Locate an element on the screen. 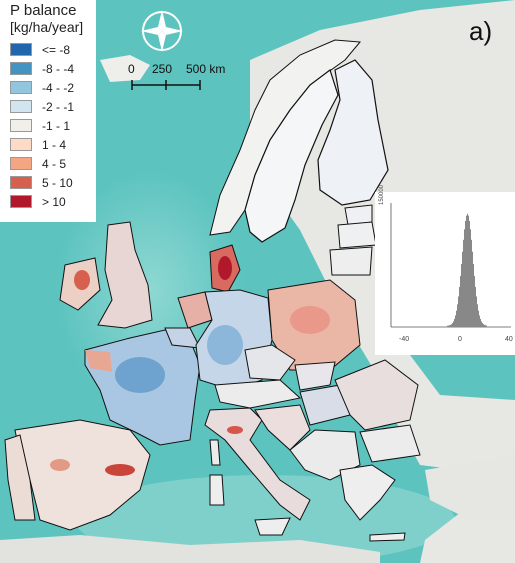 The height and width of the screenshot is (563, 515). iceland is located at coordinates (125, 68).